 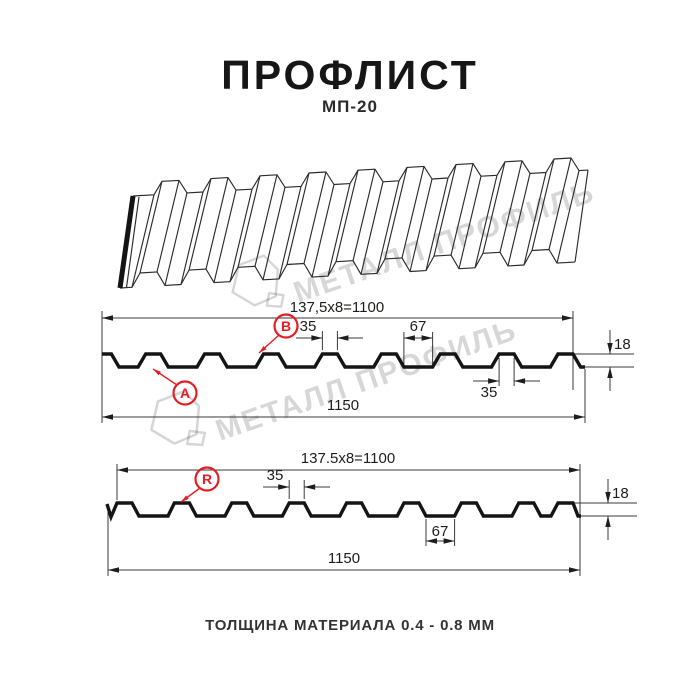 What do you see at coordinates (337, 307) in the screenshot?
I see `dim-label-module-width: 137,5x8=1100` at bounding box center [337, 307].